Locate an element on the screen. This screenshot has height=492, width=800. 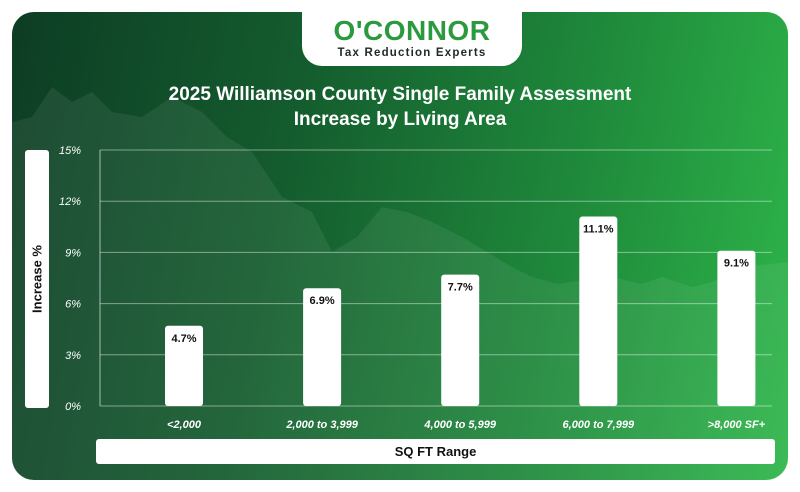
x-tick-label: 2,000 to 3,999 is located at coordinates (321, 425).